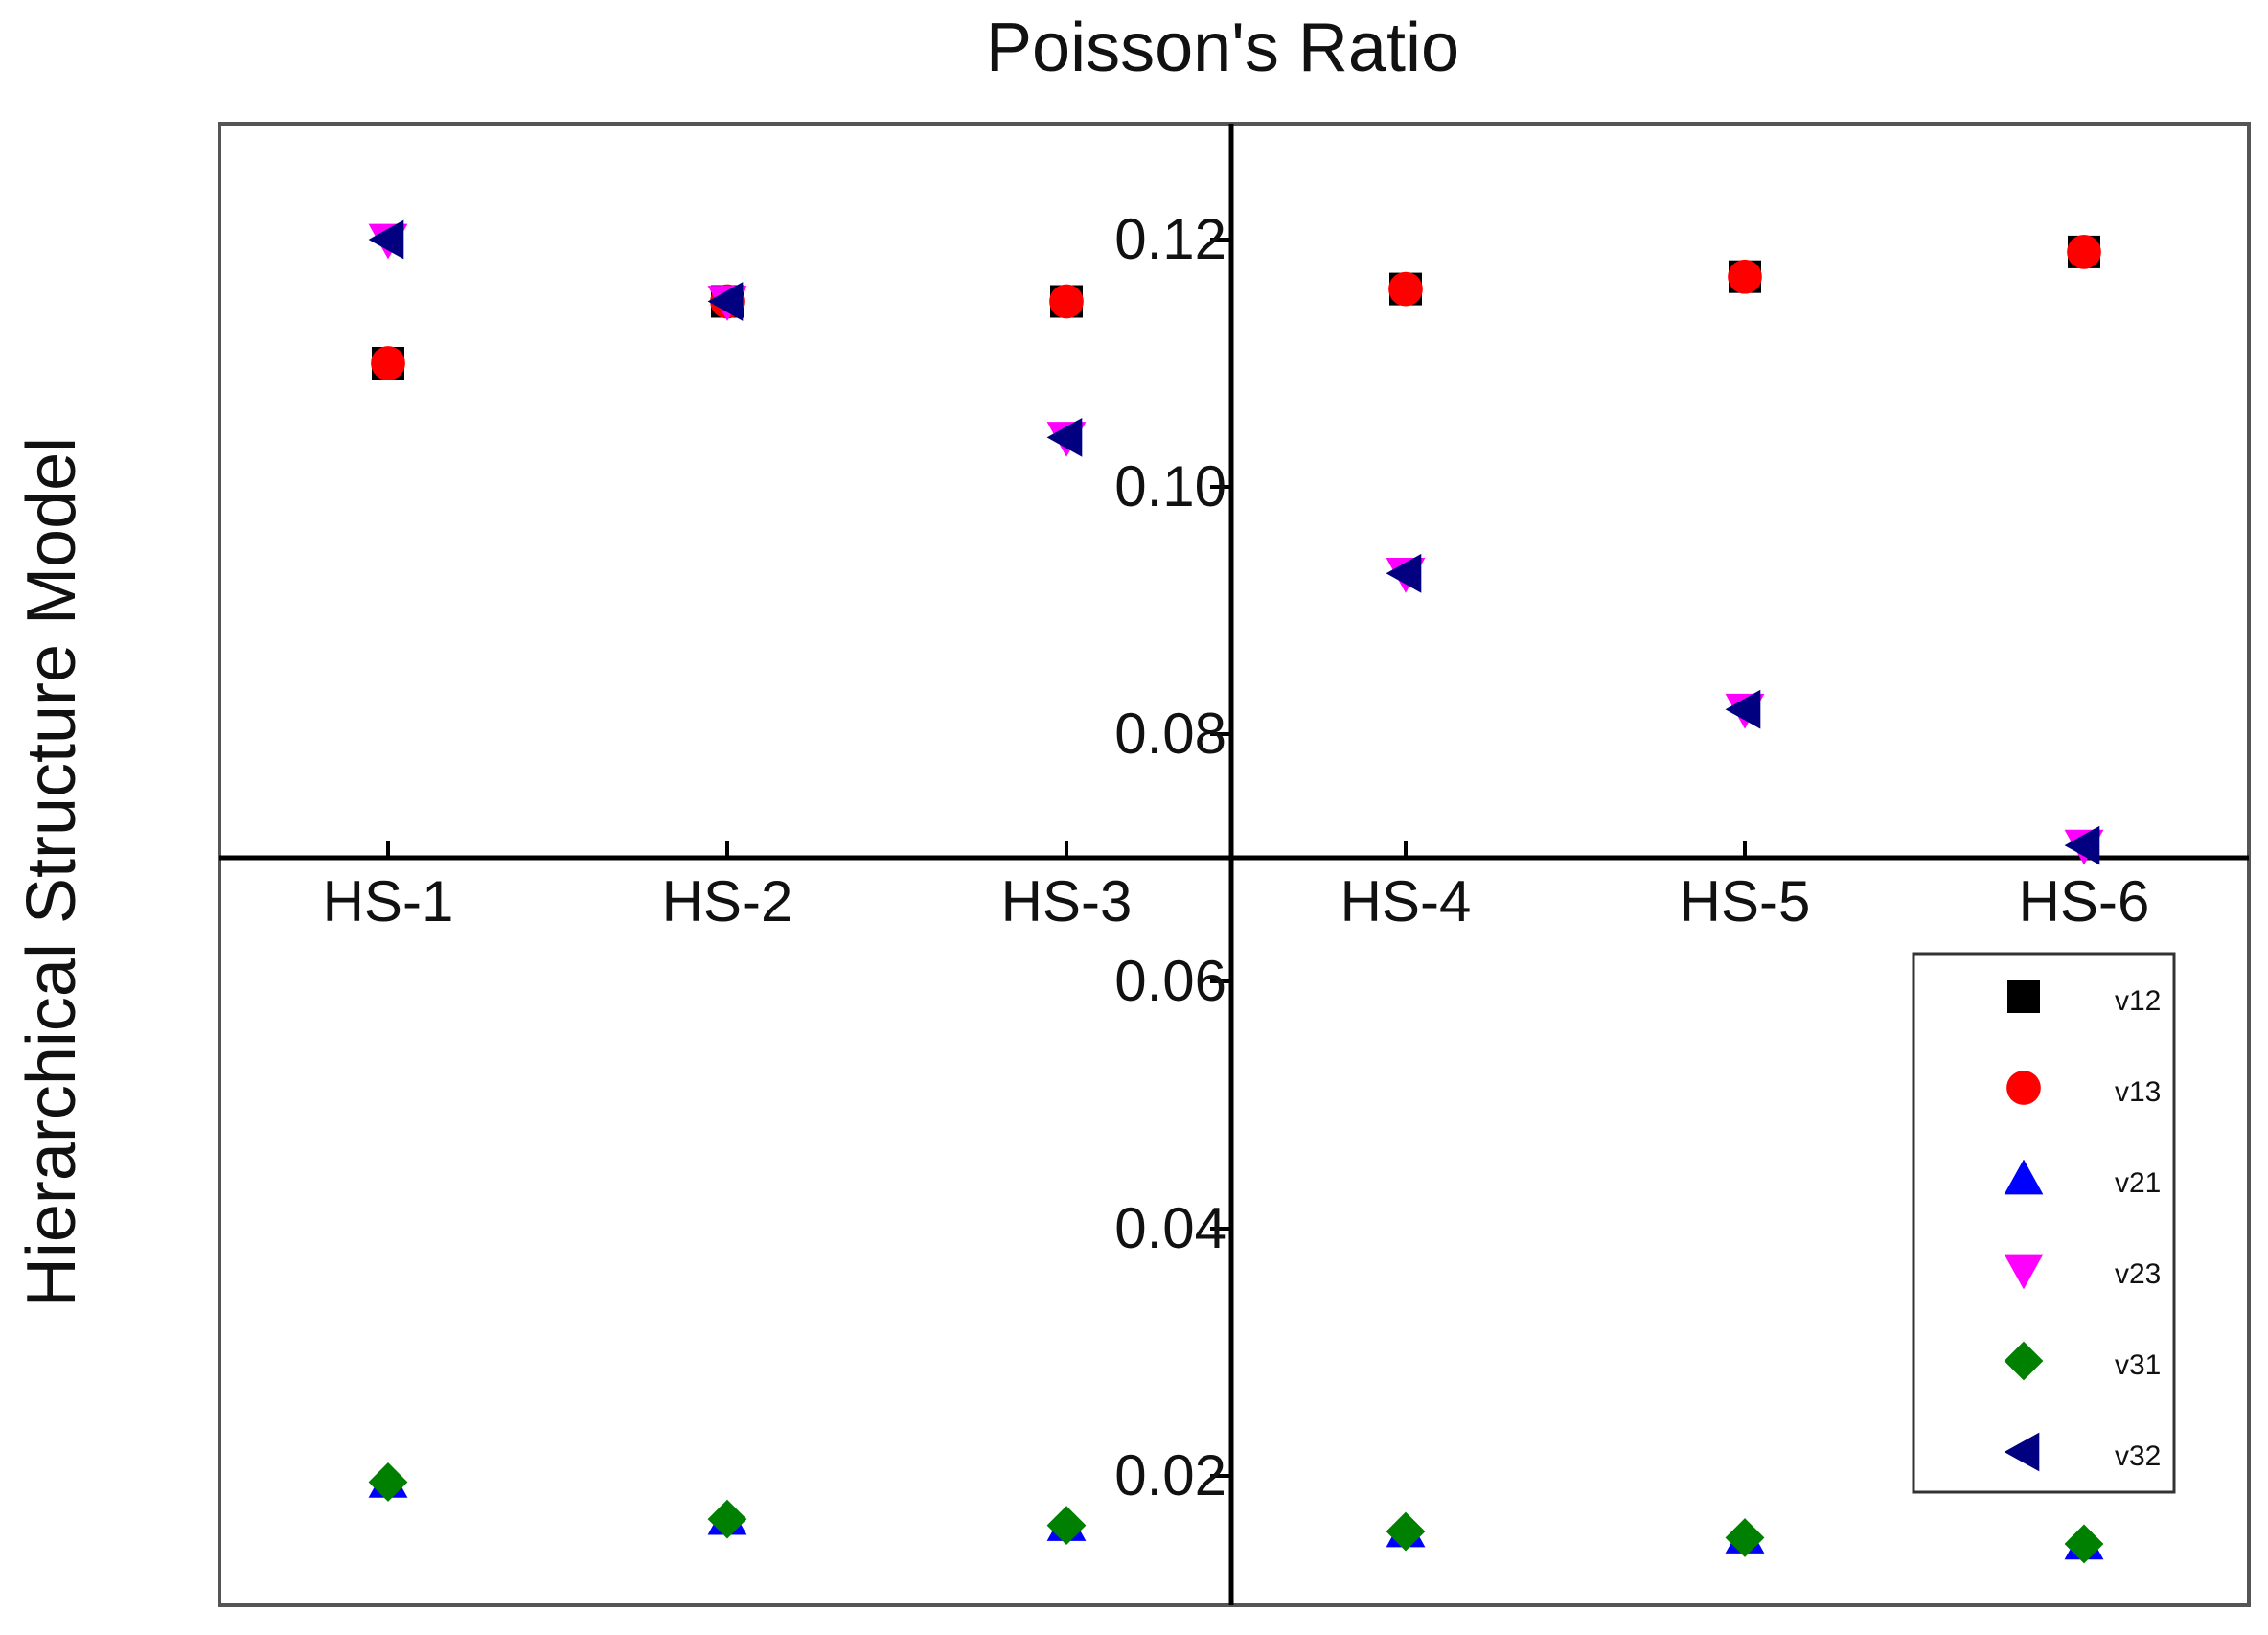 The height and width of the screenshot is (1635, 2268). Describe the element at coordinates (1170, 734) in the screenshot. I see `y-tick-label: 0.08` at that location.